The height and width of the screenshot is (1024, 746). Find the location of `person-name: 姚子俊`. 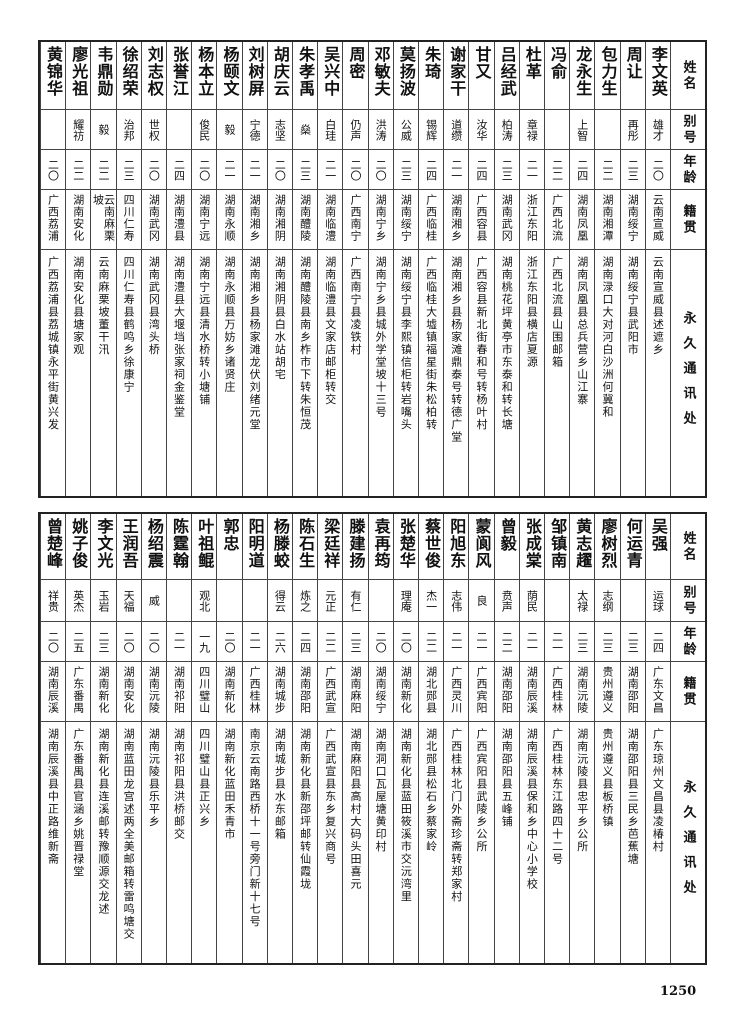

person-name: 姚子俊 is located at coordinates (78, 547).